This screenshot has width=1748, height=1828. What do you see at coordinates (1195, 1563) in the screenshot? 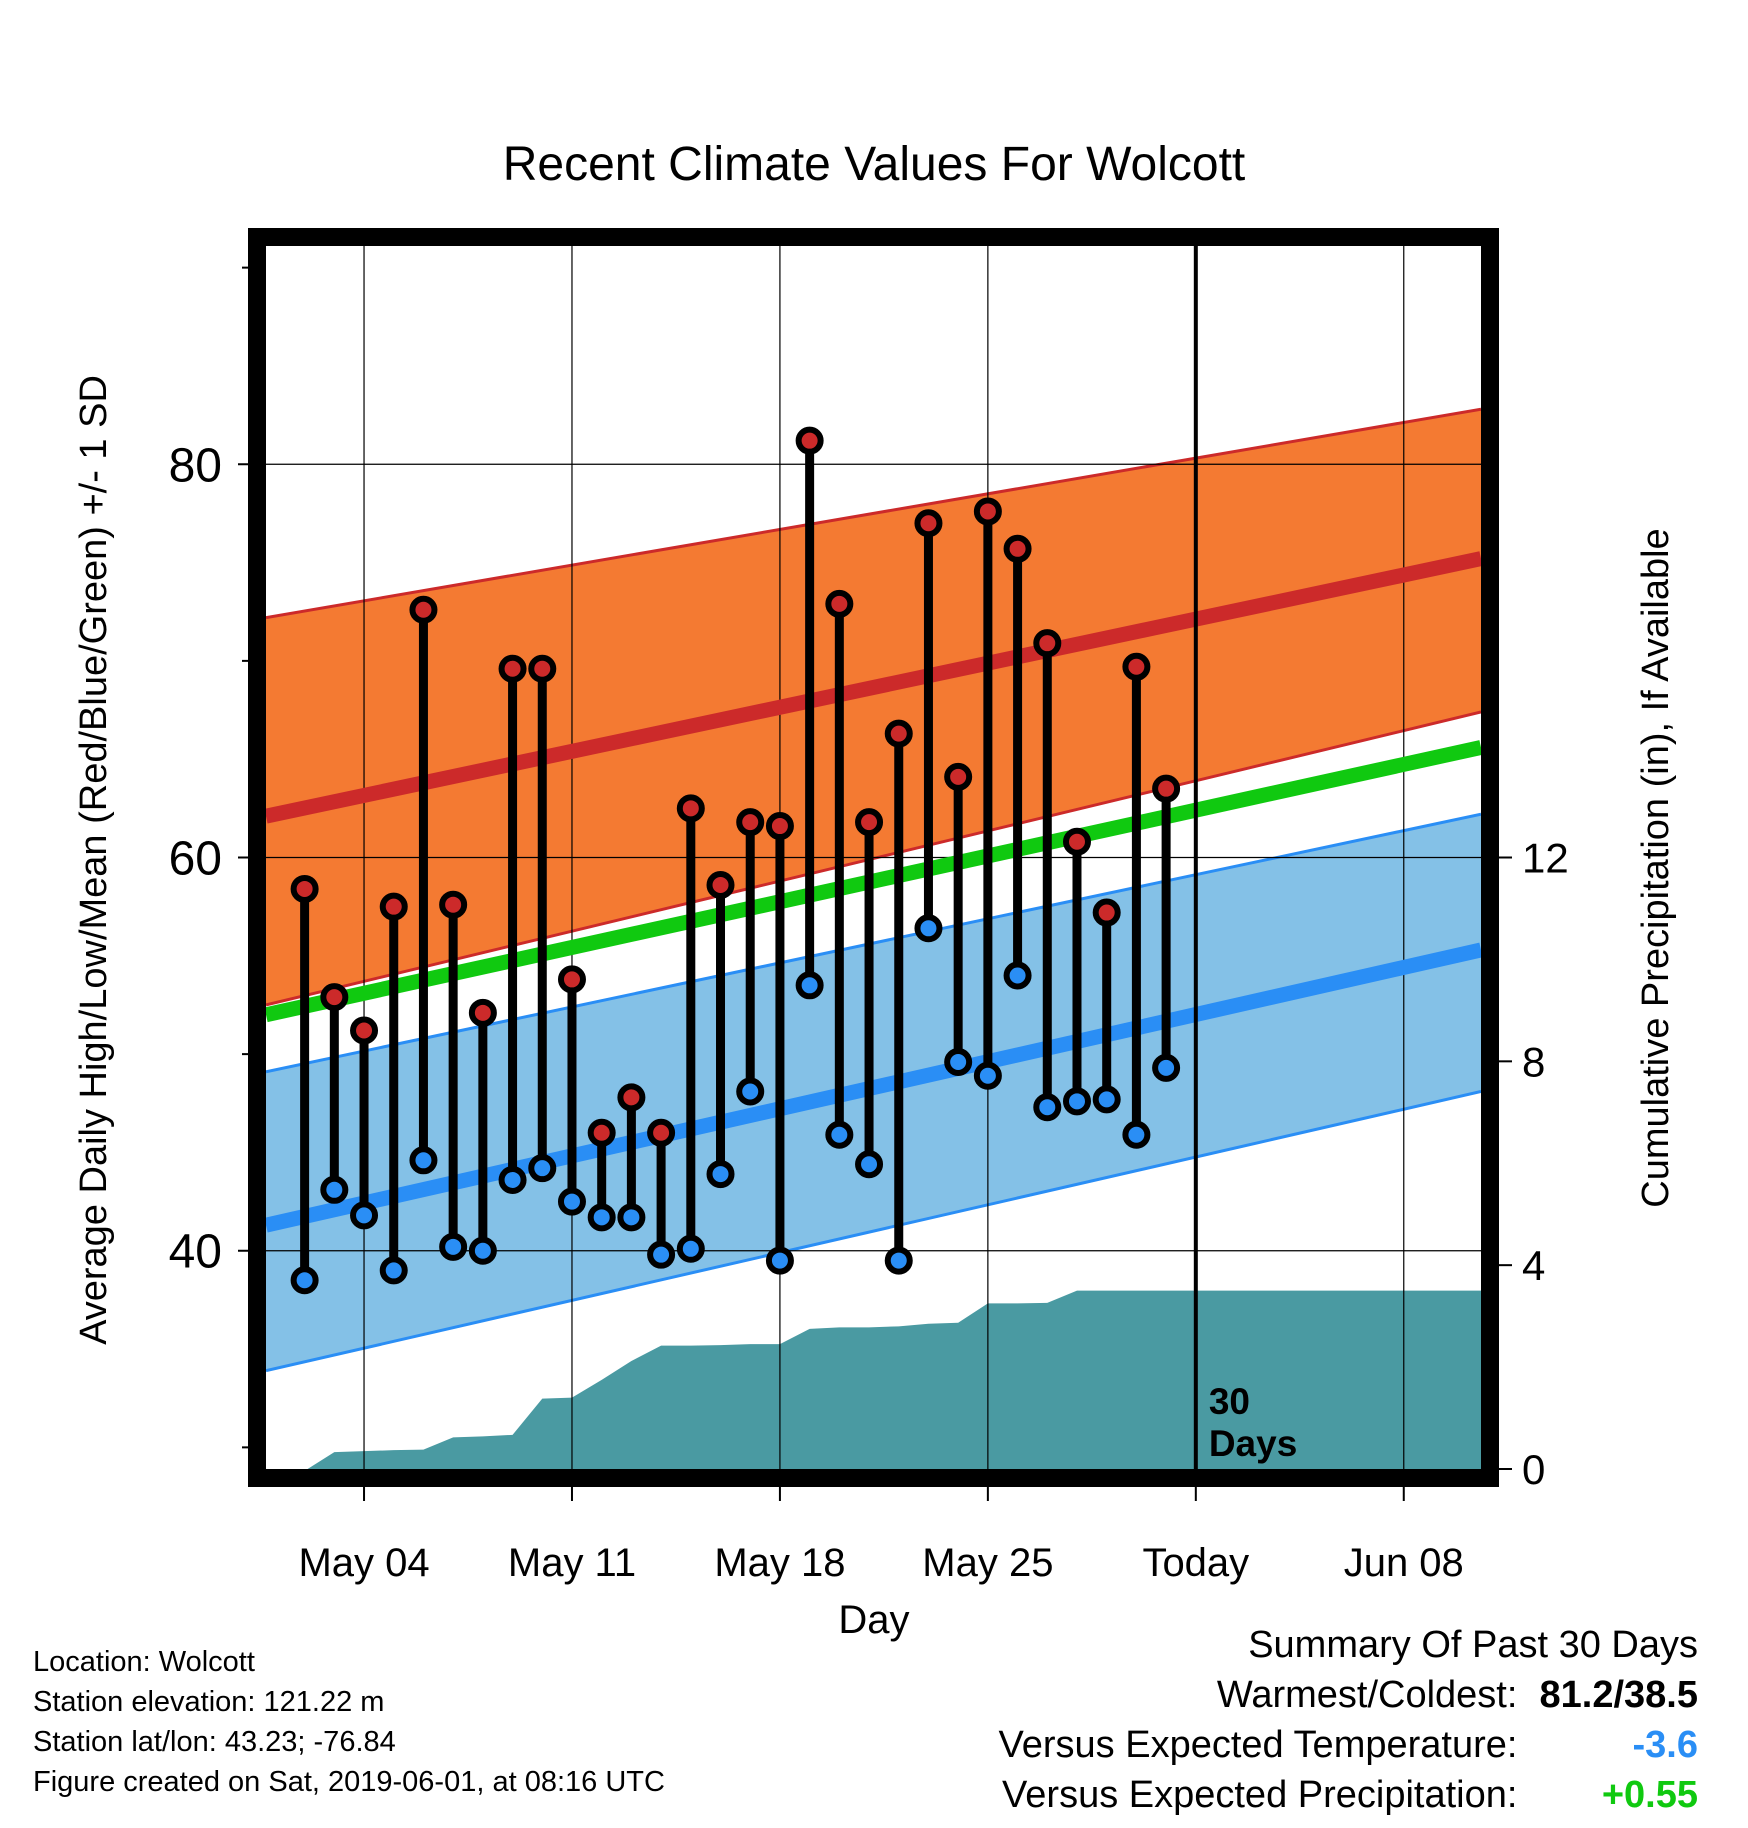
I see `x-tick-label: Today` at bounding box center [1195, 1563].